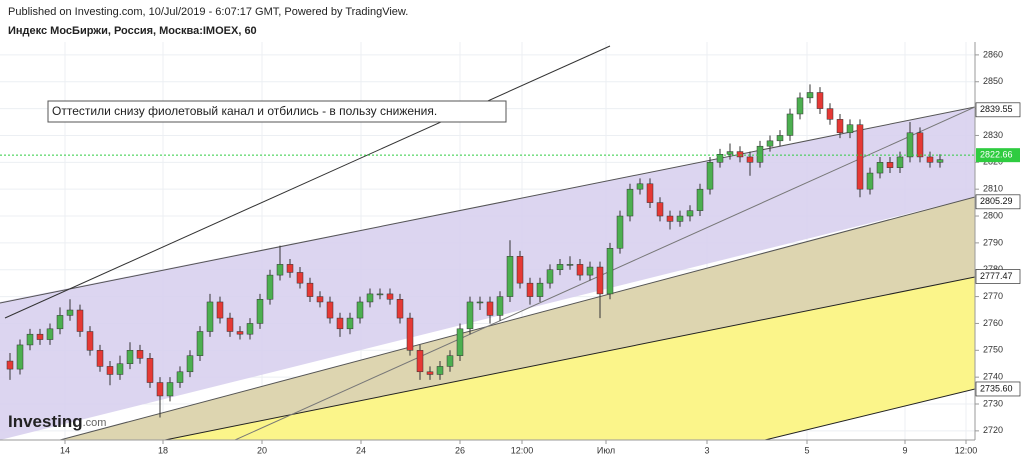 Image resolution: width=1024 pixels, height=459 pixels. Describe the element at coordinates (993, 350) in the screenshot. I see `y-tick-label: 2750` at that location.